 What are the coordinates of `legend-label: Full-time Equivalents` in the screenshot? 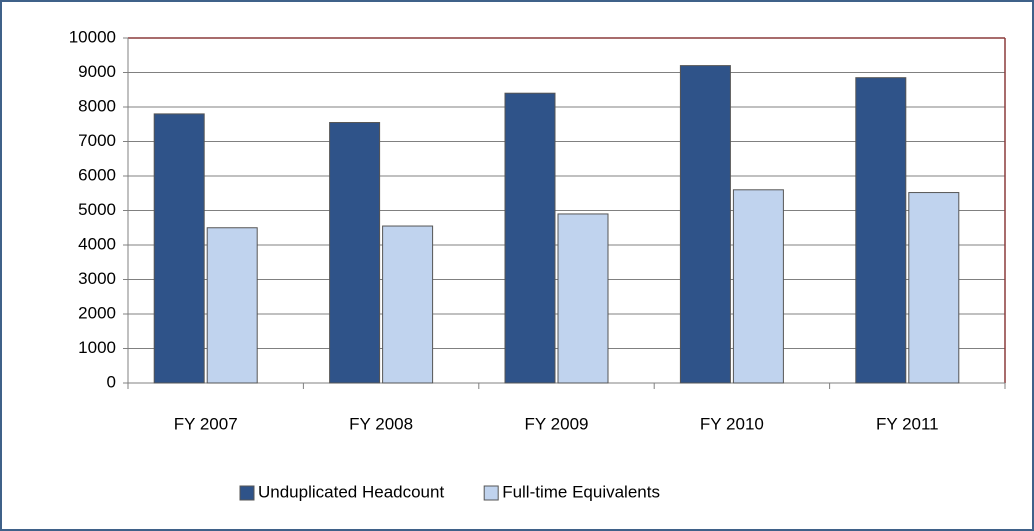 It's located at (581, 491).